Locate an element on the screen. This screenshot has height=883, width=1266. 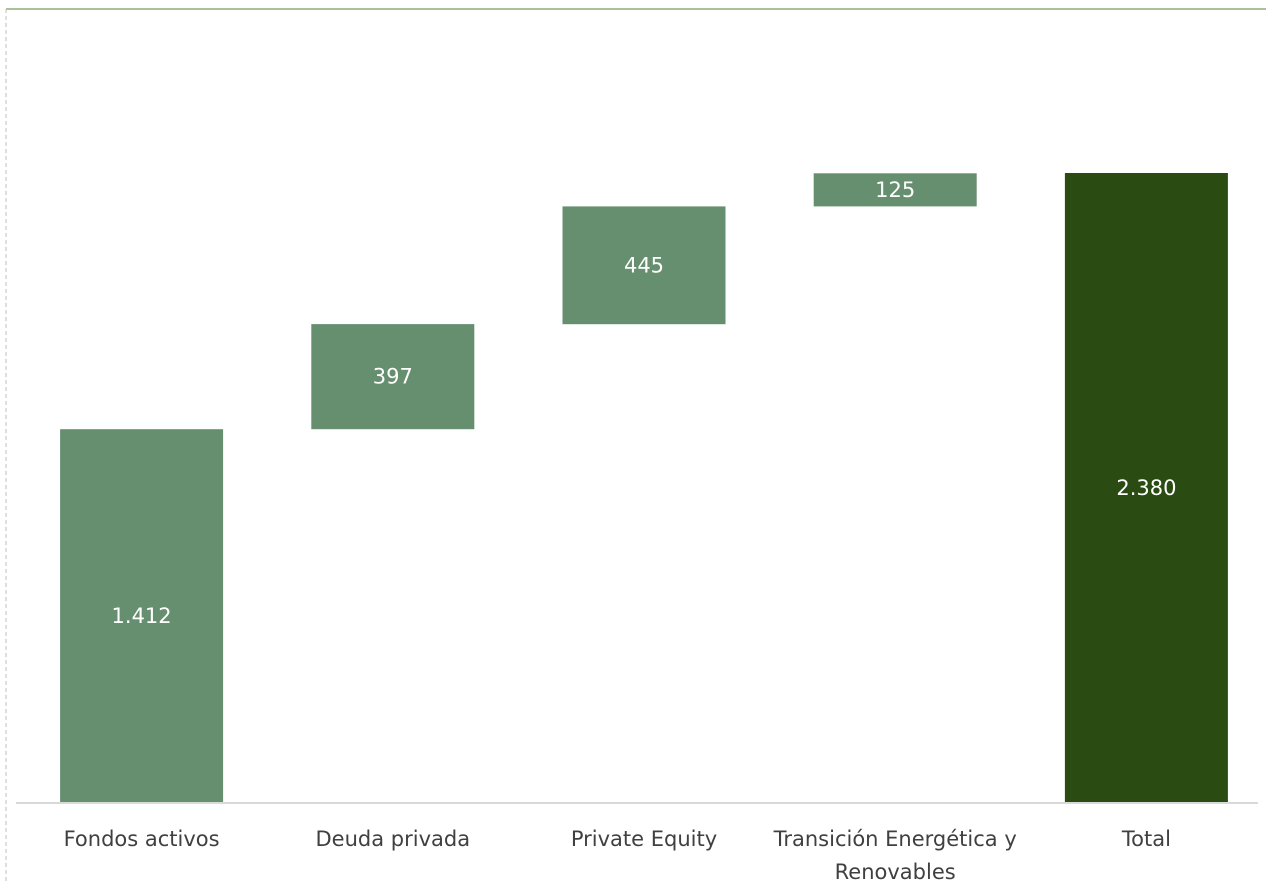
category-label-5: Total is located at coordinates (1146, 839).